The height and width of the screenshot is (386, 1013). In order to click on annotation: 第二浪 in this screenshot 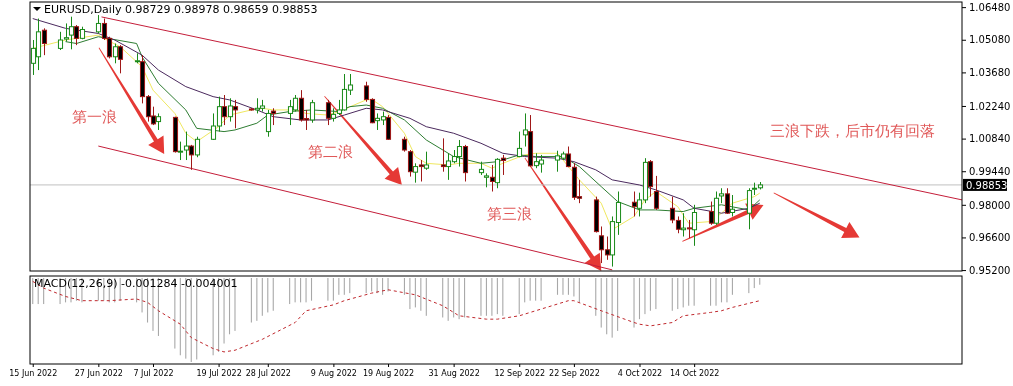, I will do `click(330, 152)`.